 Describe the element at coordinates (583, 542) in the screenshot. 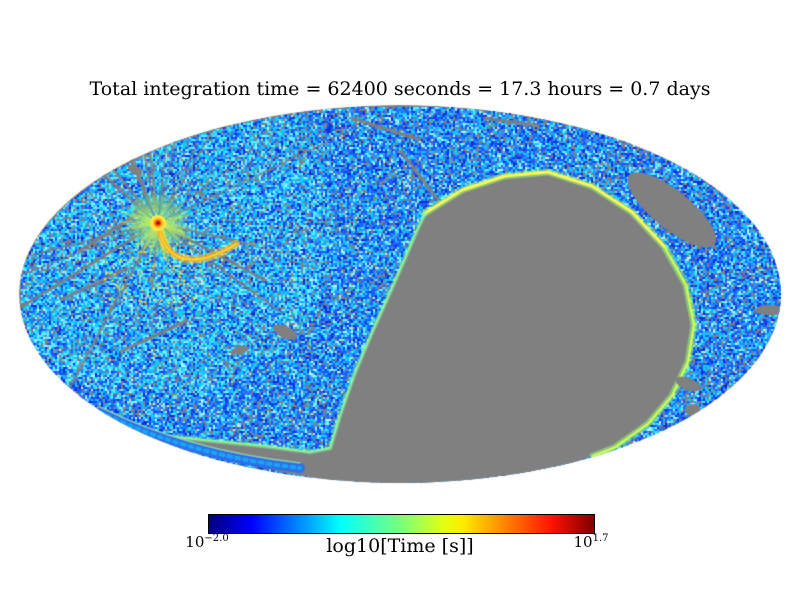

I see `colorbar-max-tick-base: 10` at that location.